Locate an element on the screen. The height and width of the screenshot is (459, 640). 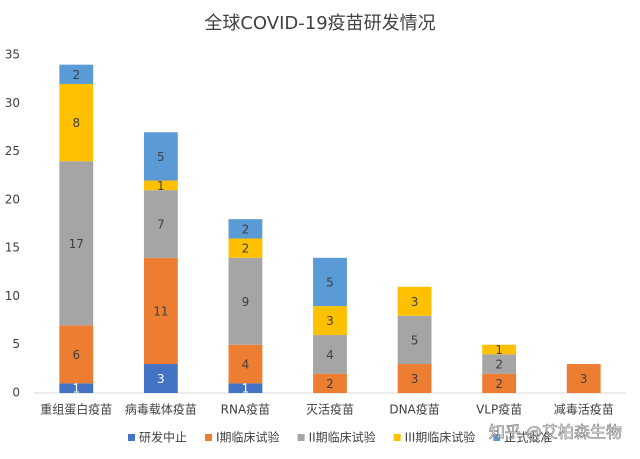
value-label: 17 is located at coordinates (76, 244).